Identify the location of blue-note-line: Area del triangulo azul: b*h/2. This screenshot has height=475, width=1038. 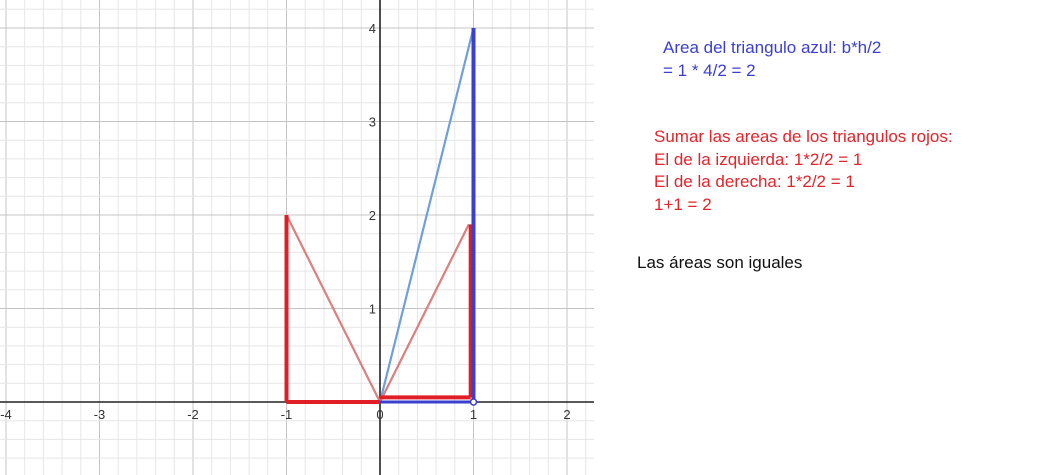
(772, 47).